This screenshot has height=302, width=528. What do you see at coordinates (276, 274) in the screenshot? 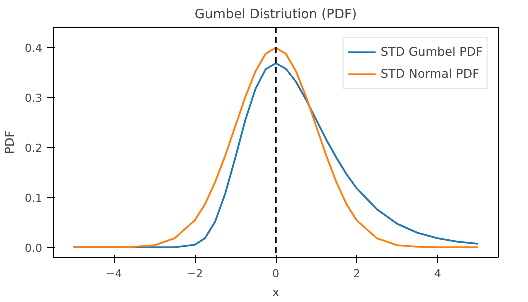
I see `x-tick-label: 0` at bounding box center [276, 274].